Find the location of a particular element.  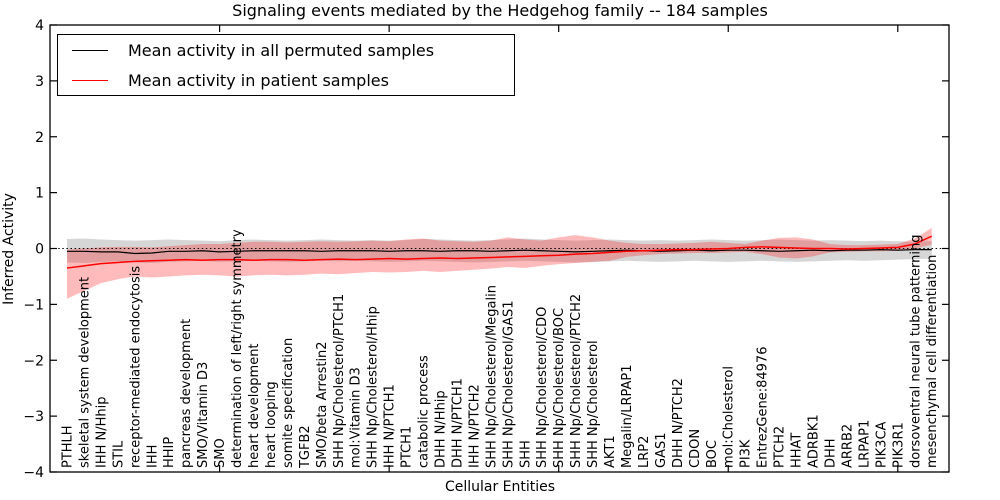

x-category-label: IHH N/Hhip is located at coordinates (101, 433).